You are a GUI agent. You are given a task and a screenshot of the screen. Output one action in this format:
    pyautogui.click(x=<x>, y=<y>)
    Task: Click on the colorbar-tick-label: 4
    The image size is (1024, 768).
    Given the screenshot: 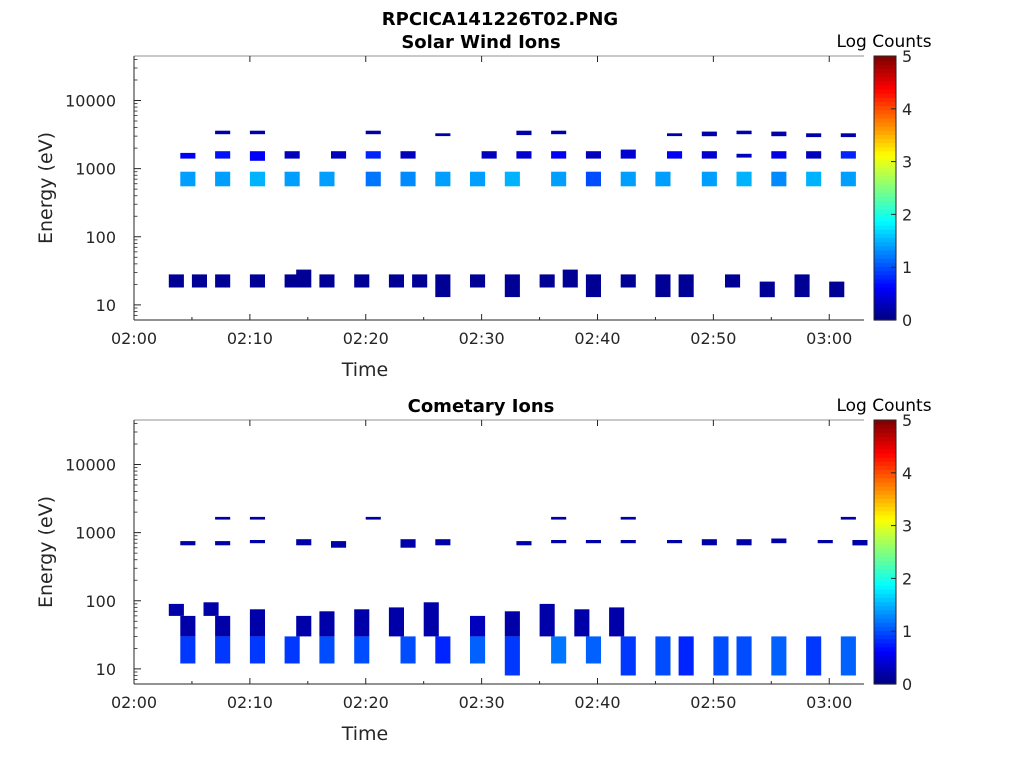 What is the action you would take?
    pyautogui.click(x=907, y=109)
    